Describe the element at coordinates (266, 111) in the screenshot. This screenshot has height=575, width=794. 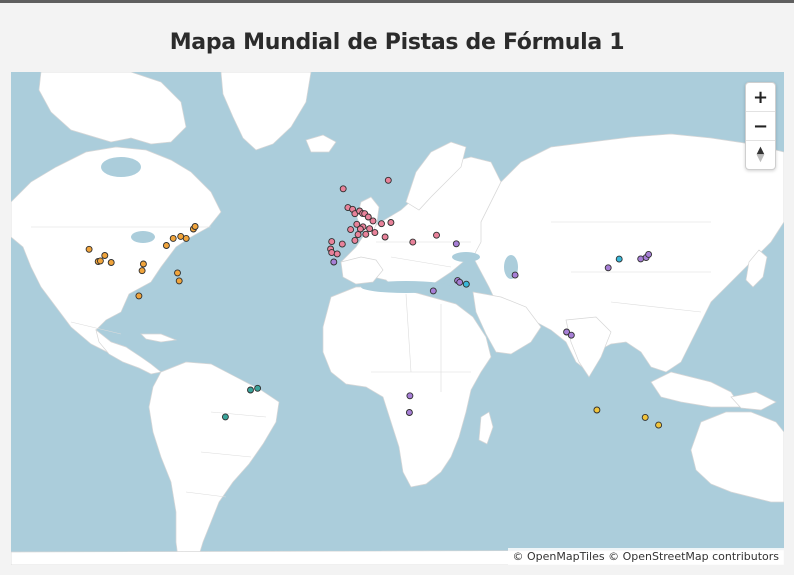
I see `greenland` at that location.